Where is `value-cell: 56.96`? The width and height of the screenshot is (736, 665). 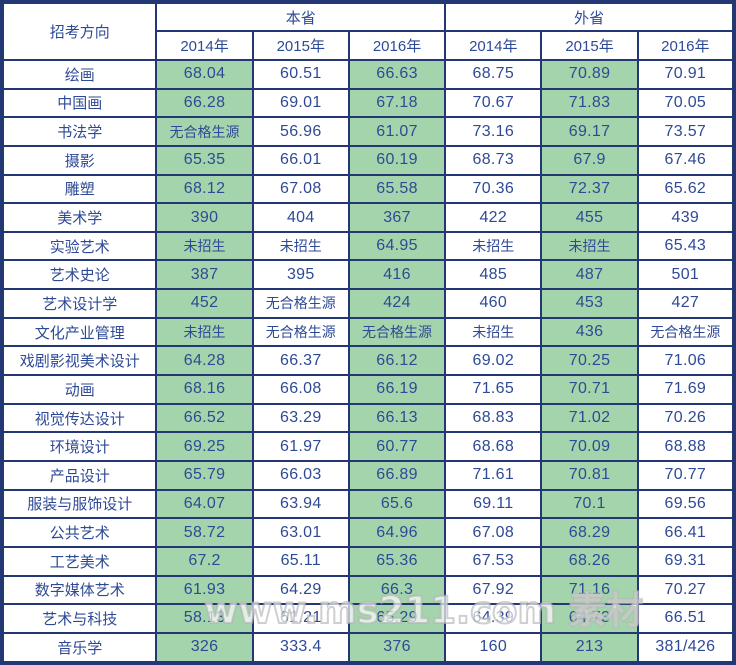
value-cell: 56.96 is located at coordinates (300, 131).